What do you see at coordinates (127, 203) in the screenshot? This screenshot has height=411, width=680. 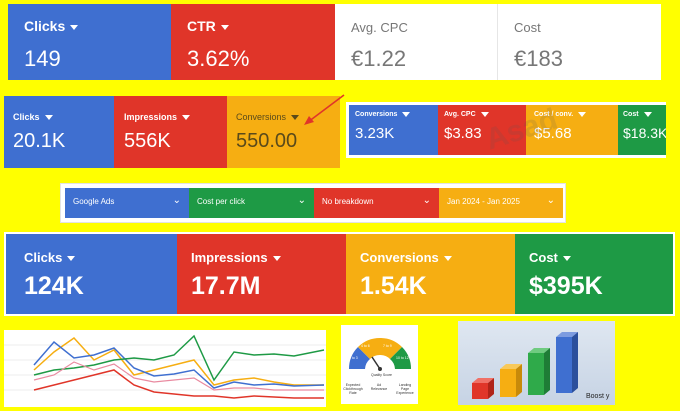 I see `account-filter-dropdown: Google Ads ⌄` at bounding box center [127, 203].